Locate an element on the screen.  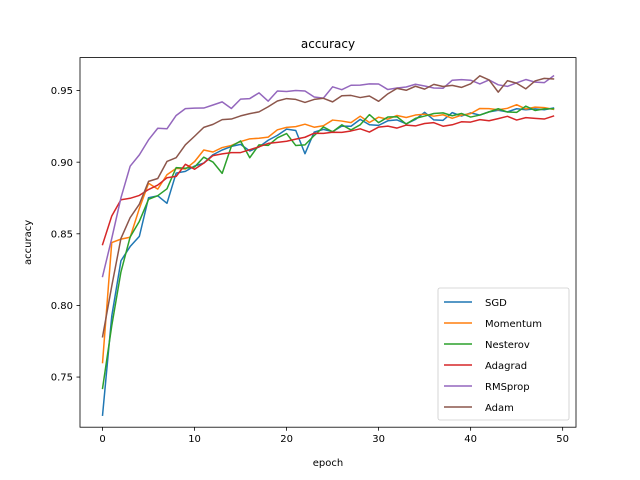
y-axis: 0.75 0.80 0.85 0.90 0.95 is located at coordinates (65, 235).